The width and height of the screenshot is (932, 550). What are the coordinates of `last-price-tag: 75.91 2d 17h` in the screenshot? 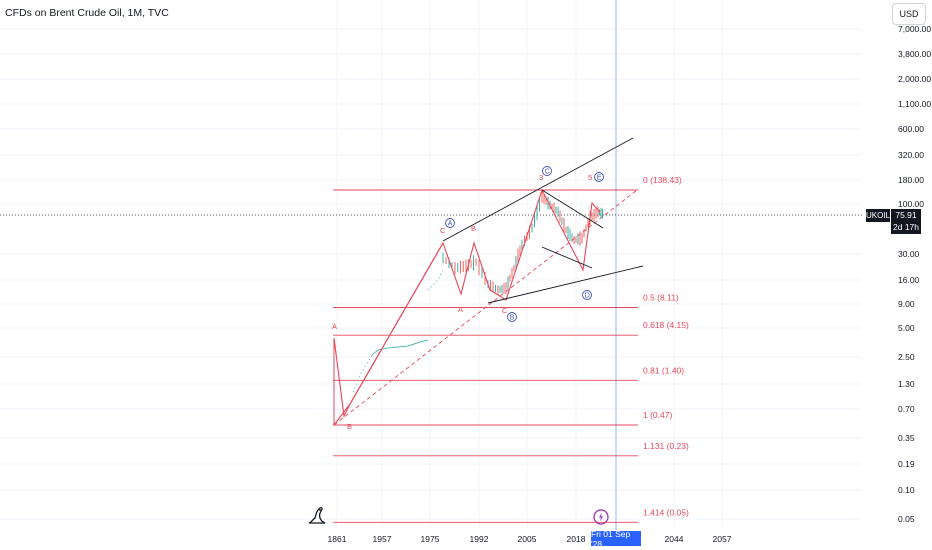 It's located at (906, 221).